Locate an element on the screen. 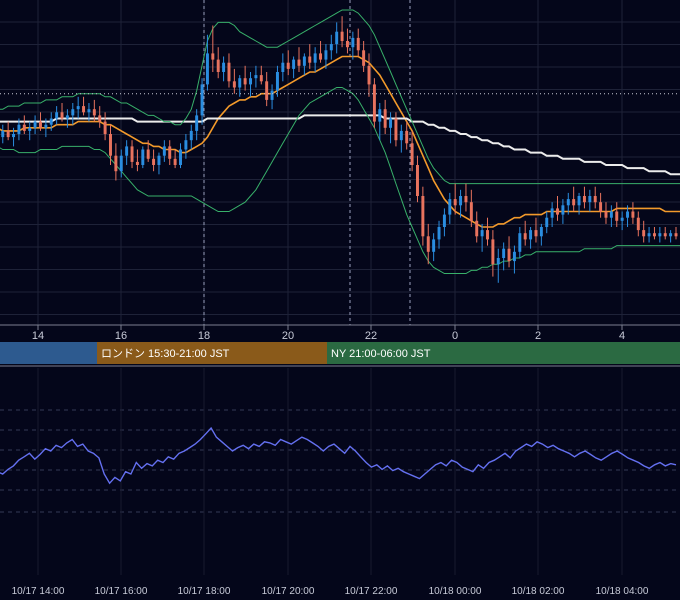  time-axis-label: 10/18 02:00 is located at coordinates (538, 591).